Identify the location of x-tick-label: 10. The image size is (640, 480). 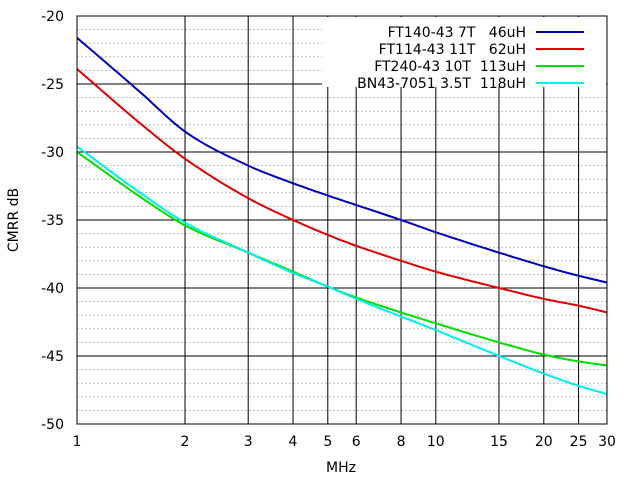
(436, 442).